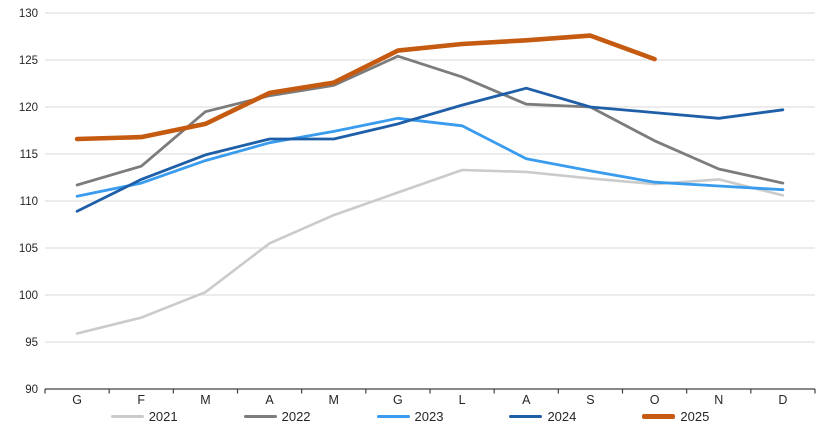  I want to click on legend-swatch-2023, so click(393, 416).